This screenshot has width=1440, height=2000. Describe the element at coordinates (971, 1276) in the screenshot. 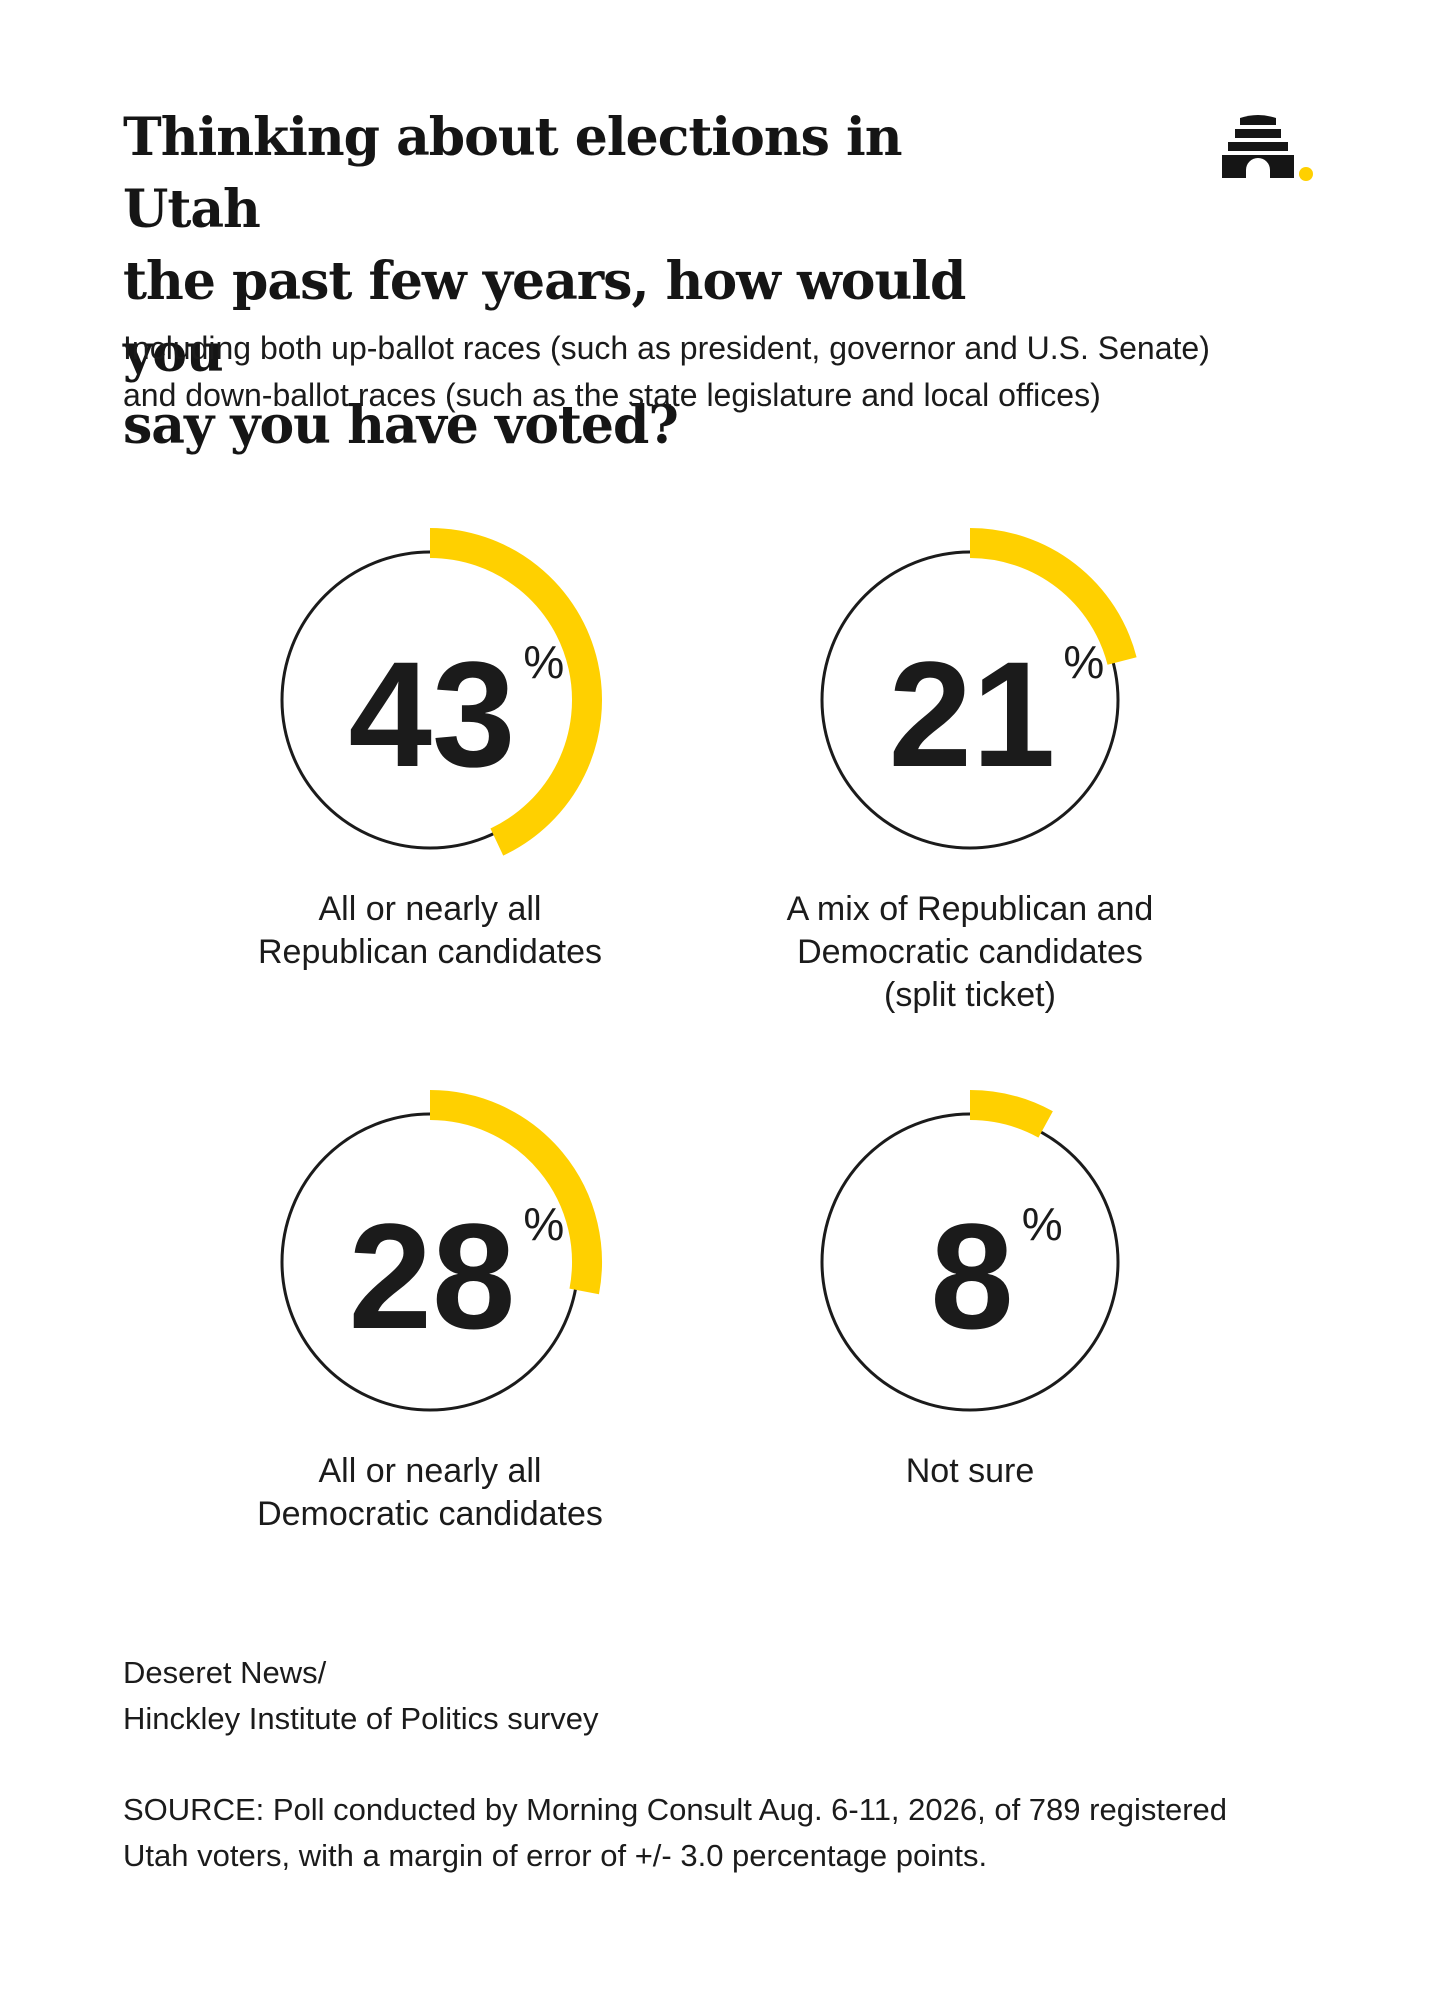

I see `value-label-not-sure: 8` at that location.